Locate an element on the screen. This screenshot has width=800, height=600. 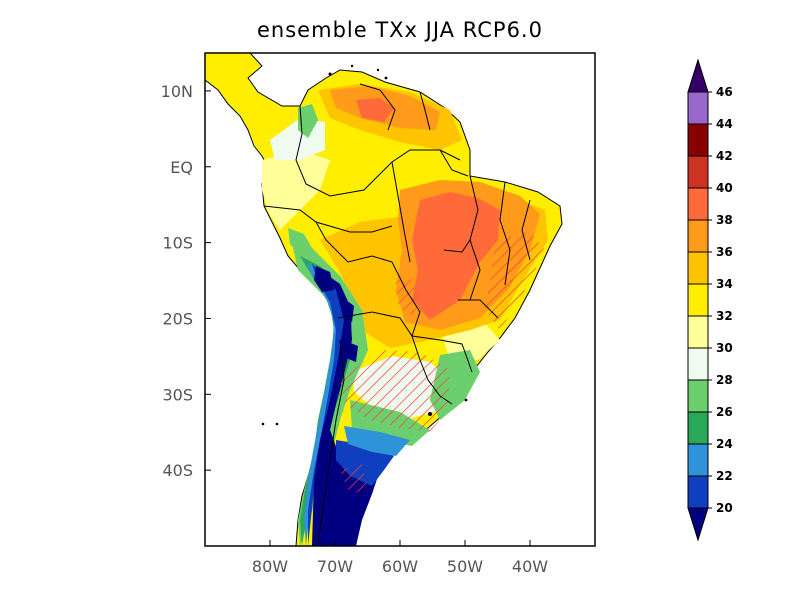
zone-red-central is located at coordinates (456, 256).